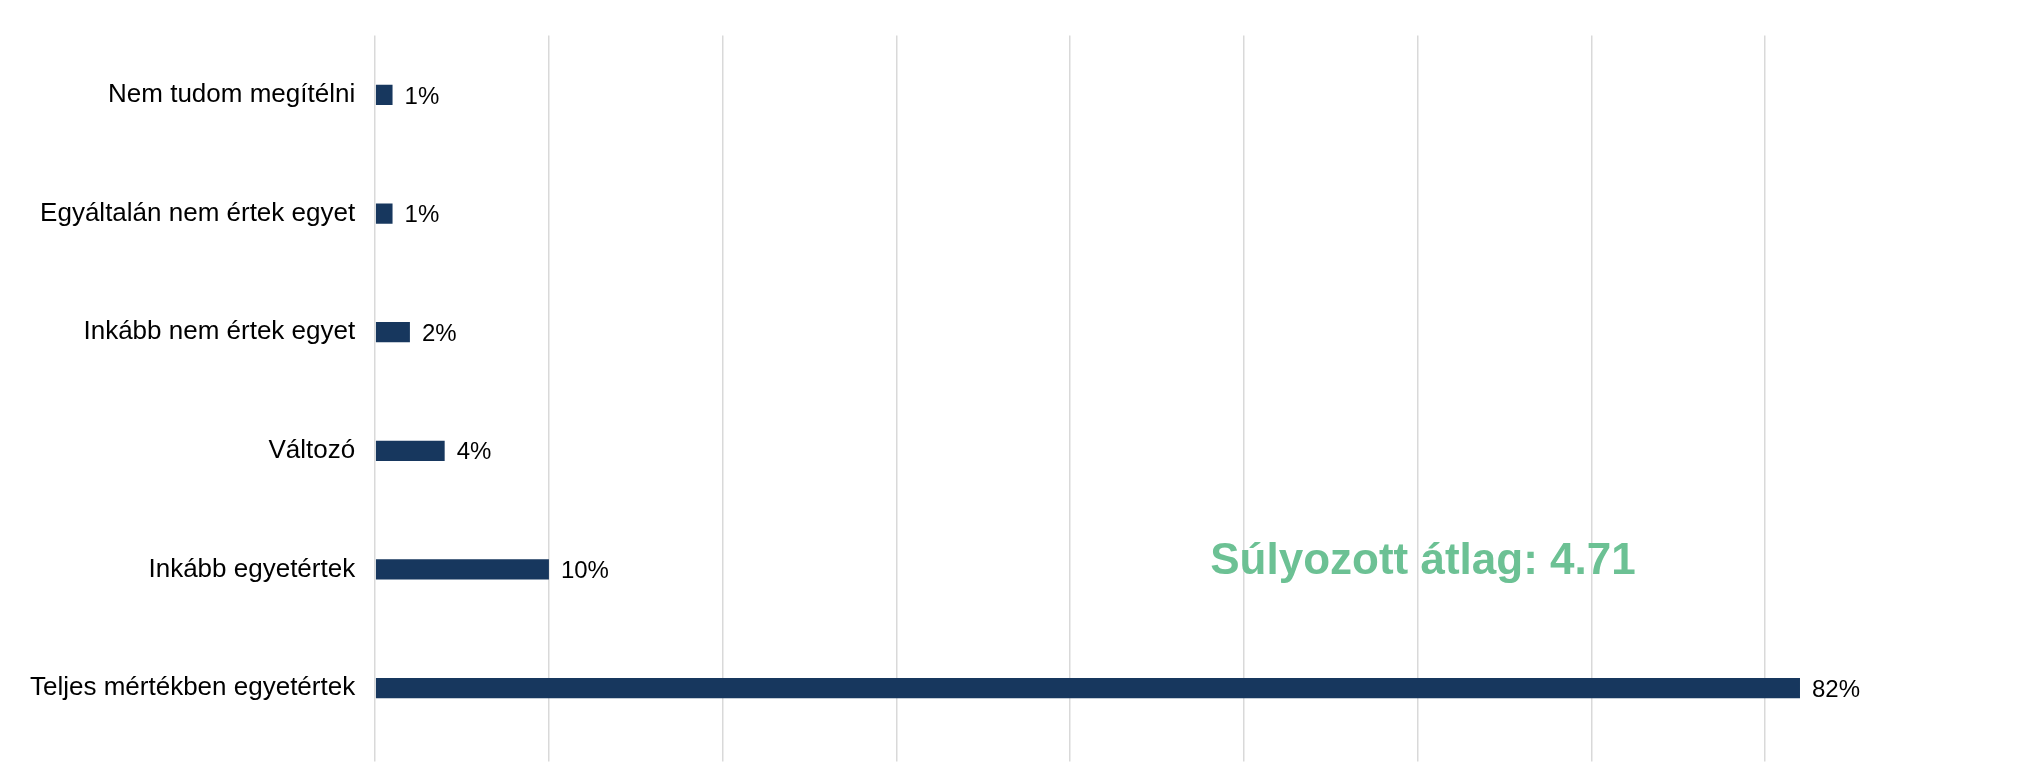  I want to click on data-label: 82%, so click(1836, 688).